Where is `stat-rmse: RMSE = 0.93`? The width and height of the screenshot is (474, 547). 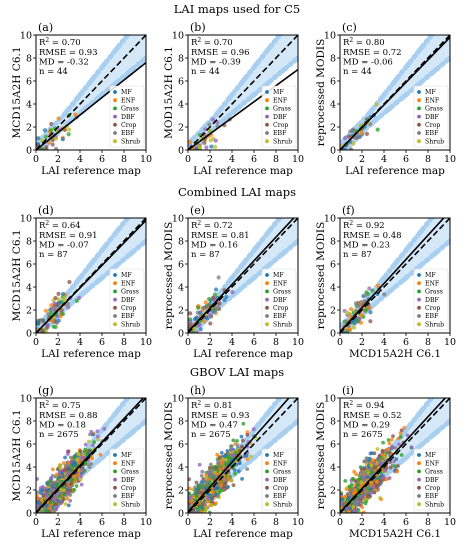
stat-rmse: RMSE = 0.93 is located at coordinates (220, 416).